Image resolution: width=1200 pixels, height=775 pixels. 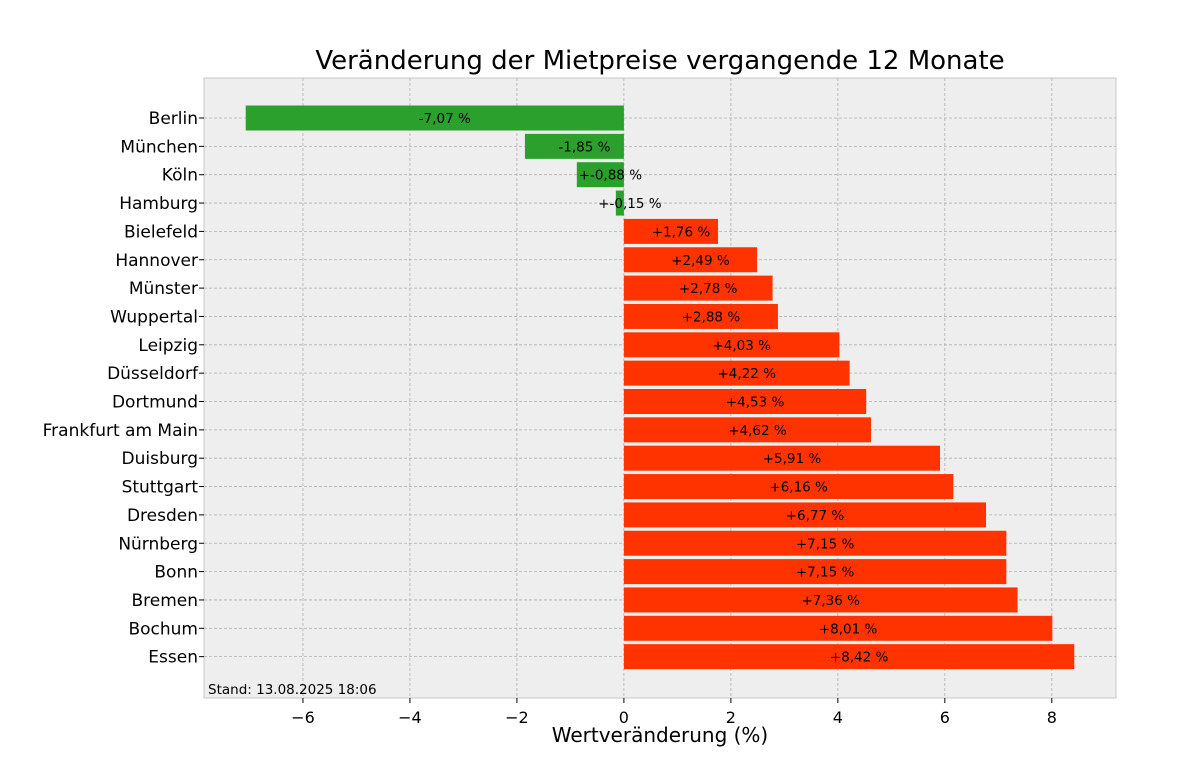 I want to click on x-tick-label: −6, so click(x=303, y=717).